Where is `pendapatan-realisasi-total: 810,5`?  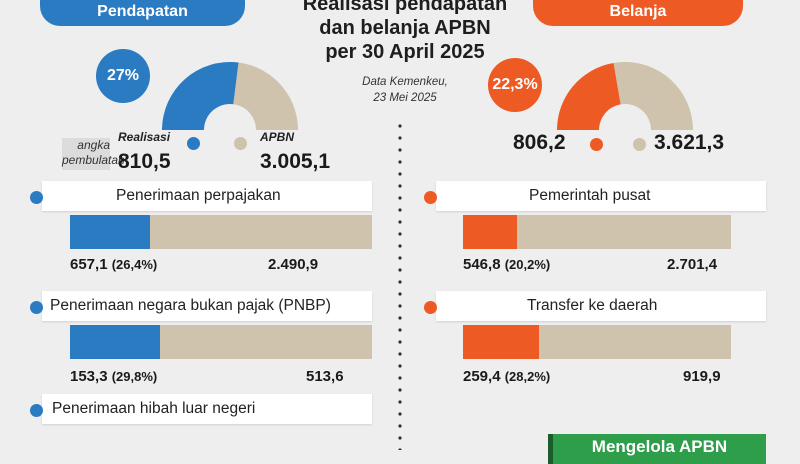 pendapatan-realisasi-total: 810,5 is located at coordinates (144, 161).